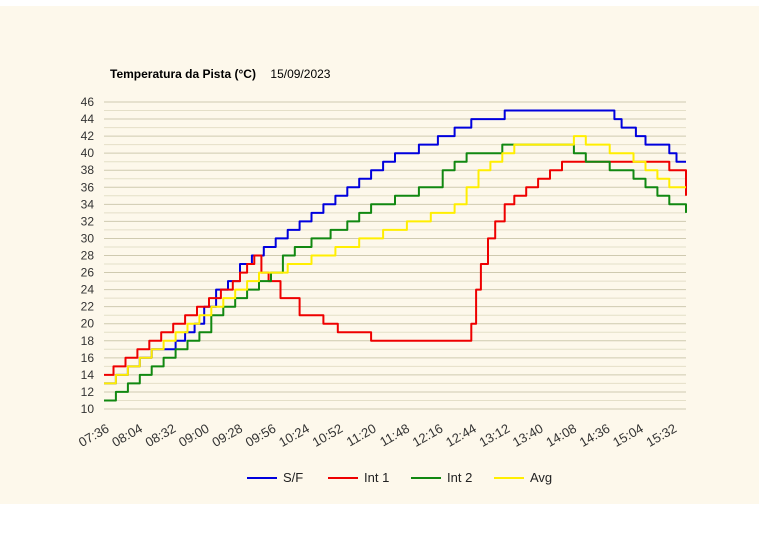 This screenshot has height=535, width=759. Describe the element at coordinates (88, 119) in the screenshot. I see `y-tick-label: 44` at that location.